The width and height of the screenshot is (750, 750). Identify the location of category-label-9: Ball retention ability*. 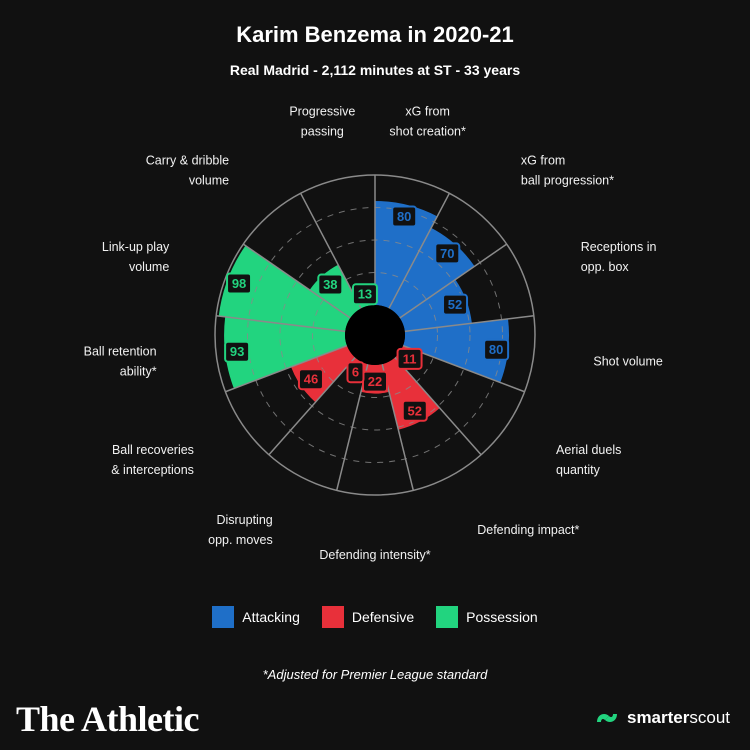
(120, 362).